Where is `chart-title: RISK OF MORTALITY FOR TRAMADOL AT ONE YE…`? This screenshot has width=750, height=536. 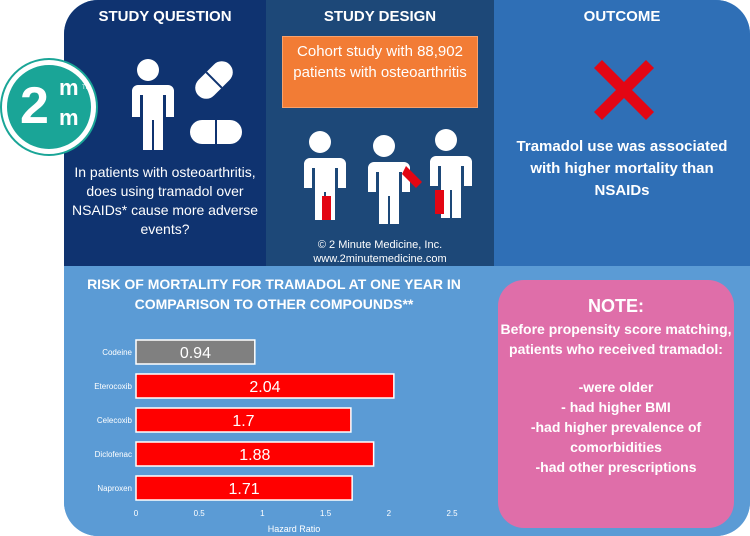
chart-title: RISK OF MORTALITY FOR TRAMADOL AT ONE YE… is located at coordinates (274, 294).